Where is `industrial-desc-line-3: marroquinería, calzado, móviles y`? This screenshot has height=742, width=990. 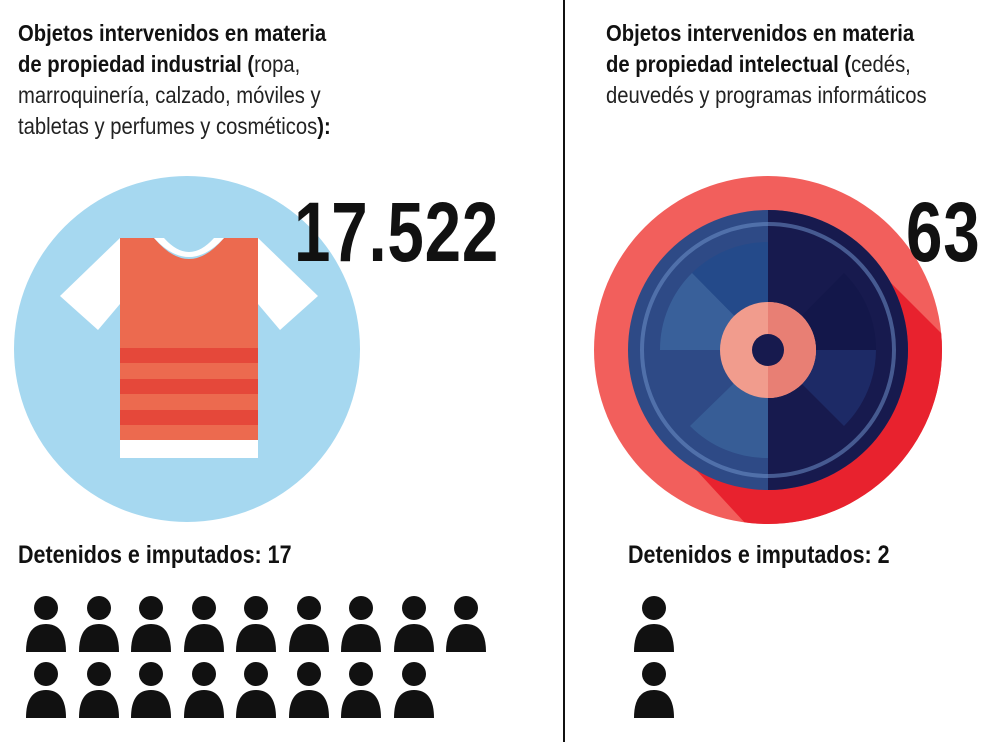
industrial-desc-line-3: marroquinería, calzado, móviles y is located at coordinates (169, 95).